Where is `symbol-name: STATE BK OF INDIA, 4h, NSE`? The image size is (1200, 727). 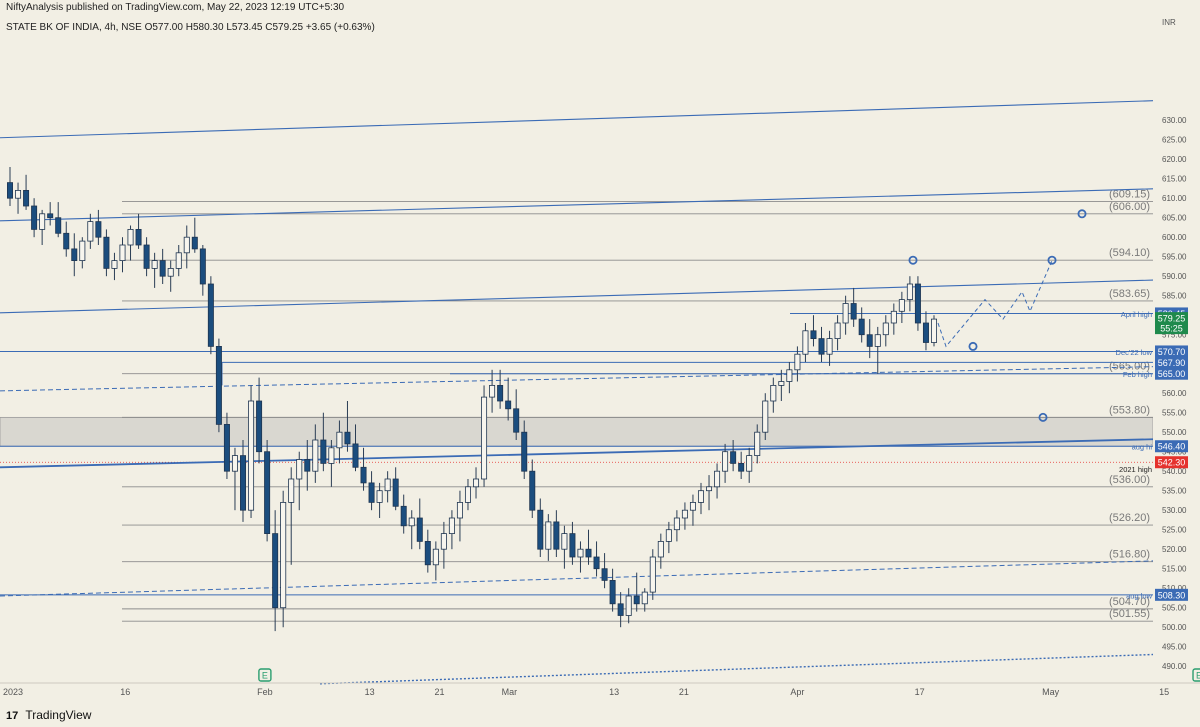 symbol-name: STATE BK OF INDIA, 4h, NSE is located at coordinates (74, 27).